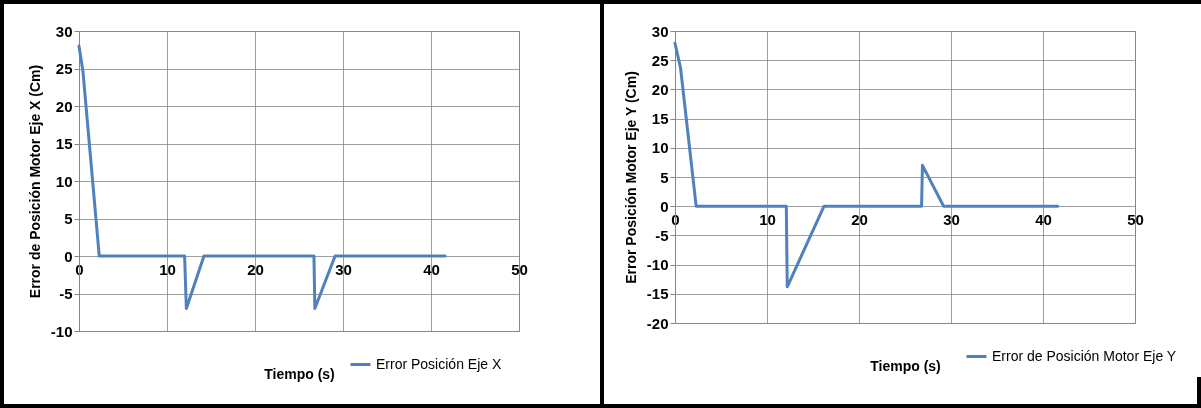  What do you see at coordinates (657, 323) in the screenshot?
I see `y-tick-label: -20` at bounding box center [657, 323].